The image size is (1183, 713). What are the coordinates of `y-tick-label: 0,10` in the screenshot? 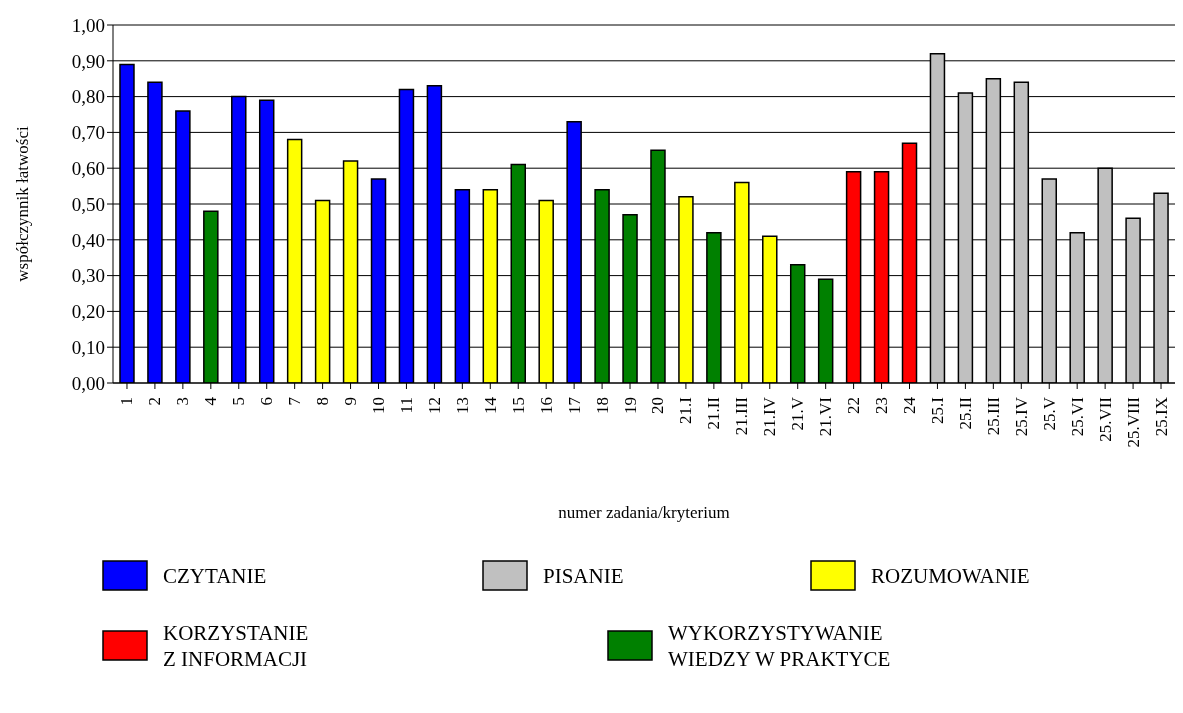 It's located at (88, 347).